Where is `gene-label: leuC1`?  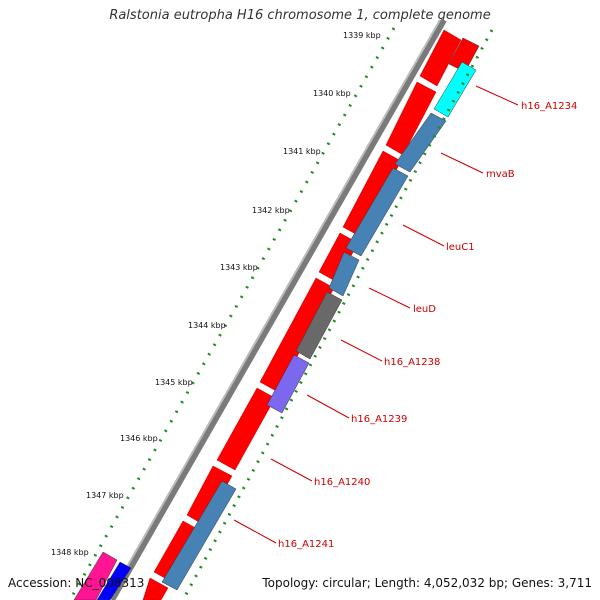
gene-label: leuC1 is located at coordinates (460, 247).